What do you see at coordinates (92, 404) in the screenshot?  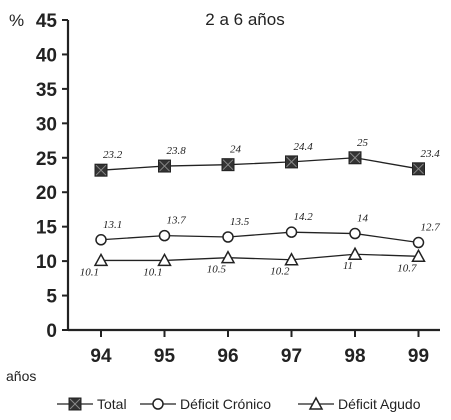 I see `legend-entry: Total` at bounding box center [92, 404].